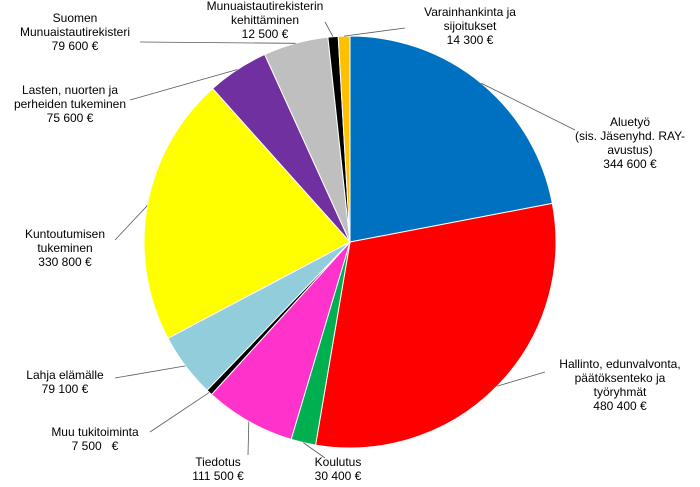 This screenshot has height=487, width=700. Describe the element at coordinates (70, 97) in the screenshot. I see `slice-label: Lasten, nuorten ja perheiden tukeminen` at that location.